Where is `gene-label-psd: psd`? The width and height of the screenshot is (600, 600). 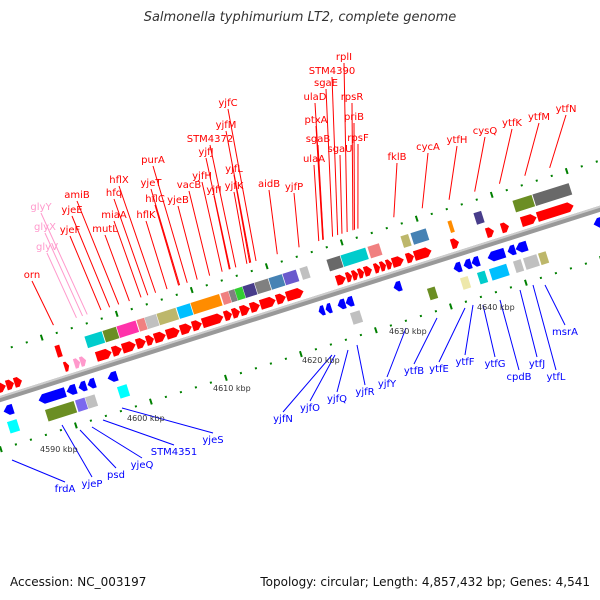
gene-label-psd: psd is located at coordinates (116, 475).